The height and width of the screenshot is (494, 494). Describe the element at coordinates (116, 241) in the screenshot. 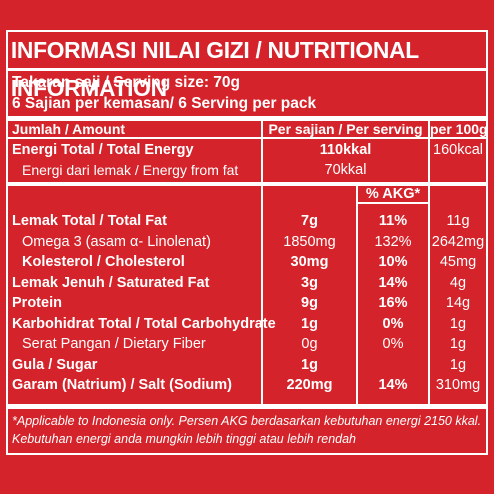

I see `nutrient-label: Omega 3 (asam α- Linolenat)` at that location.